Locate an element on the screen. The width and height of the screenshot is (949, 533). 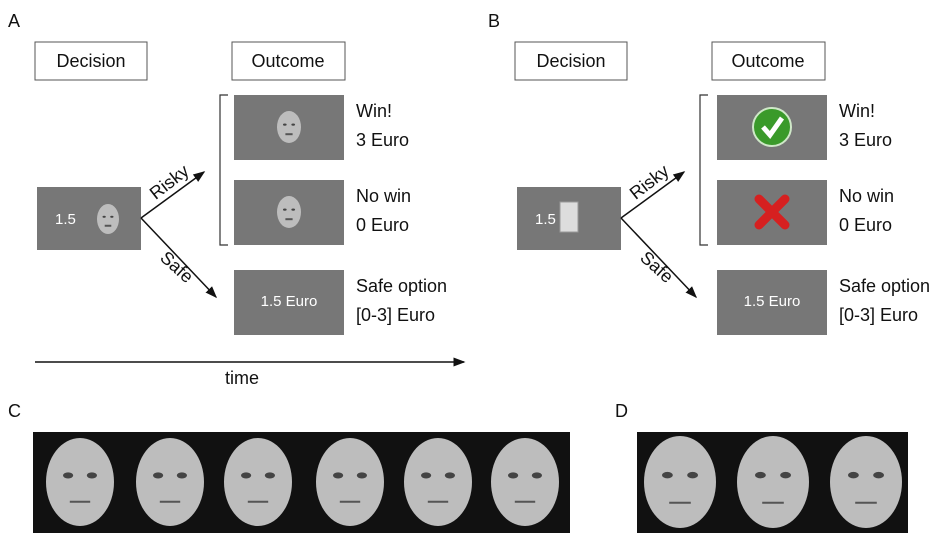
cross-icon is located at coordinates (772, 212).